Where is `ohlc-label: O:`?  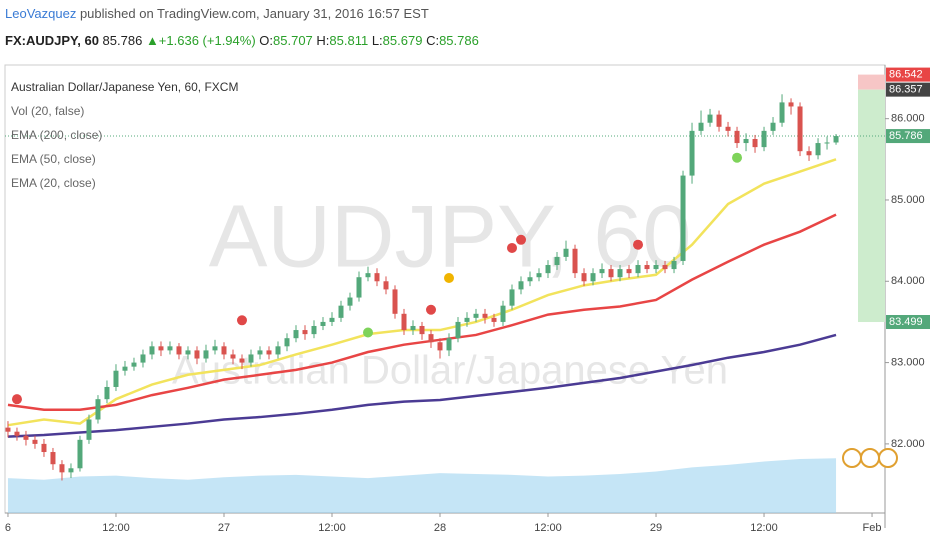
ohlc-label: O: is located at coordinates (266, 40).